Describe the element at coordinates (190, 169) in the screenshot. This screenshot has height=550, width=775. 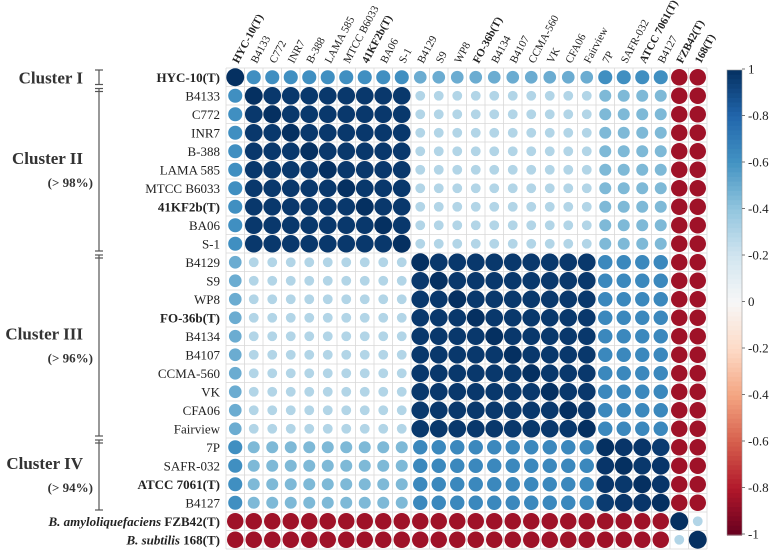
I see `row-label: LAMA 585` at that location.